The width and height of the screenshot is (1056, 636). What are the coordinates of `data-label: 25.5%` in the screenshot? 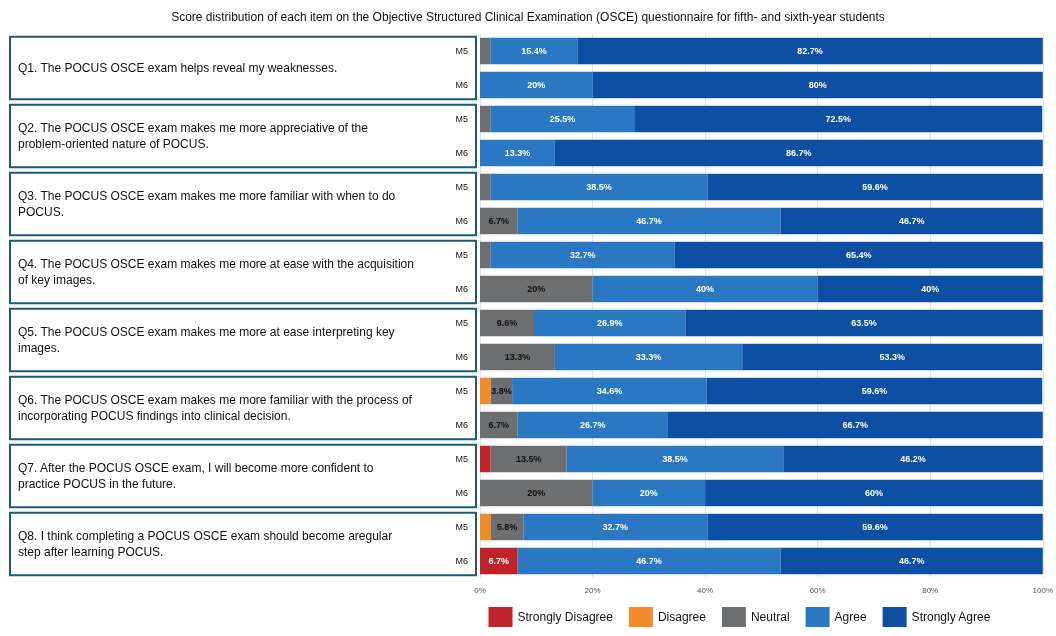 It's located at (562, 119).